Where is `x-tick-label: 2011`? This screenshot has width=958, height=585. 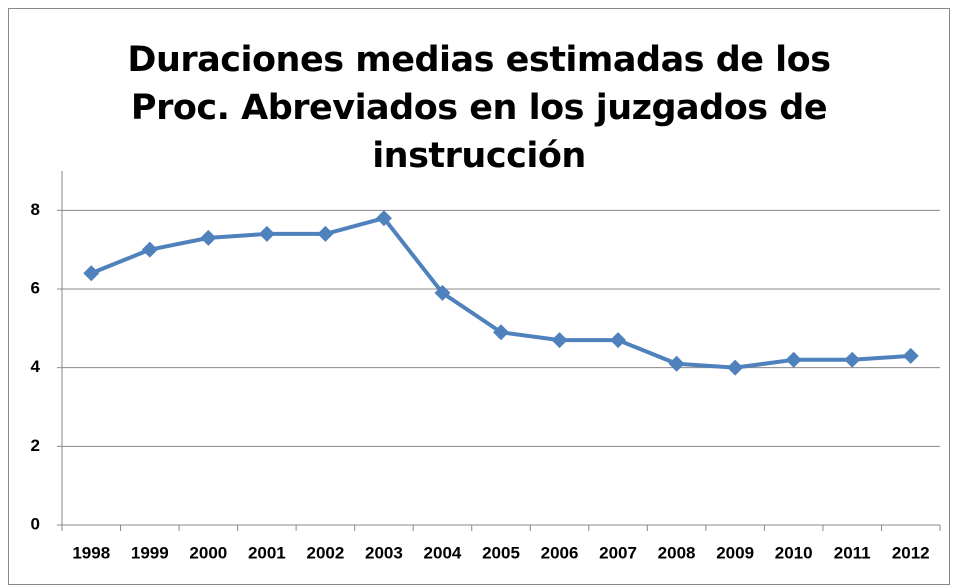
x-tick-label: 2011 is located at coordinates (852, 552).